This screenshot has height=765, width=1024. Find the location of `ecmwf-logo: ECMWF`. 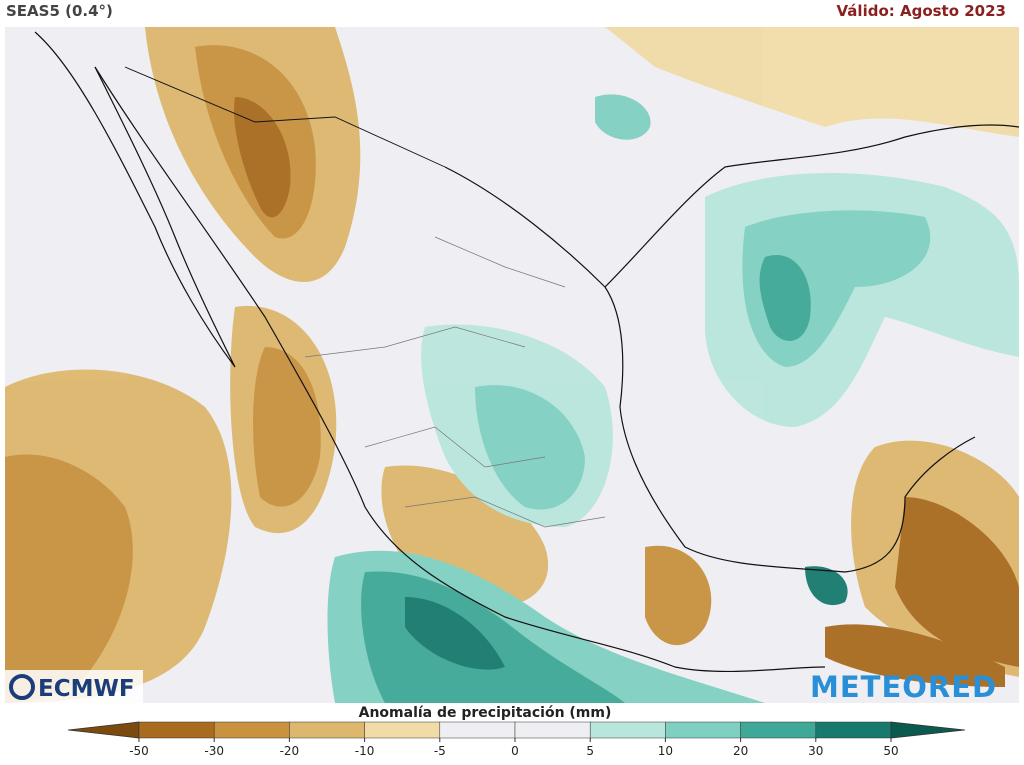

ecmwf-logo: ECMWF is located at coordinates (74, 686).